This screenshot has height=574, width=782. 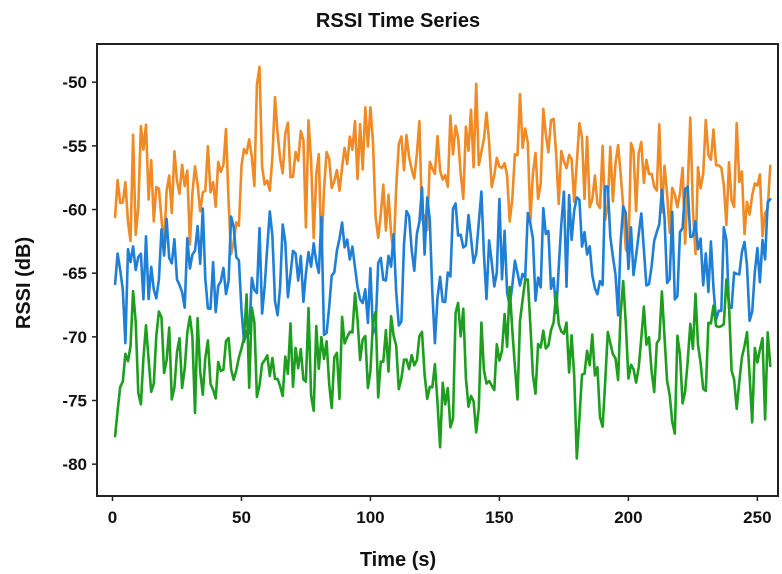 I want to click on x-tick-label: 100, so click(x=370, y=517).